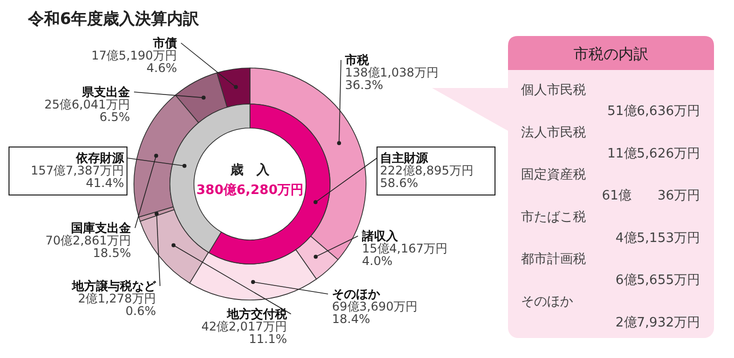  What do you see at coordinates (100, 158) in the screenshot?
I see `slice-label: 依存財源` at bounding box center [100, 158].